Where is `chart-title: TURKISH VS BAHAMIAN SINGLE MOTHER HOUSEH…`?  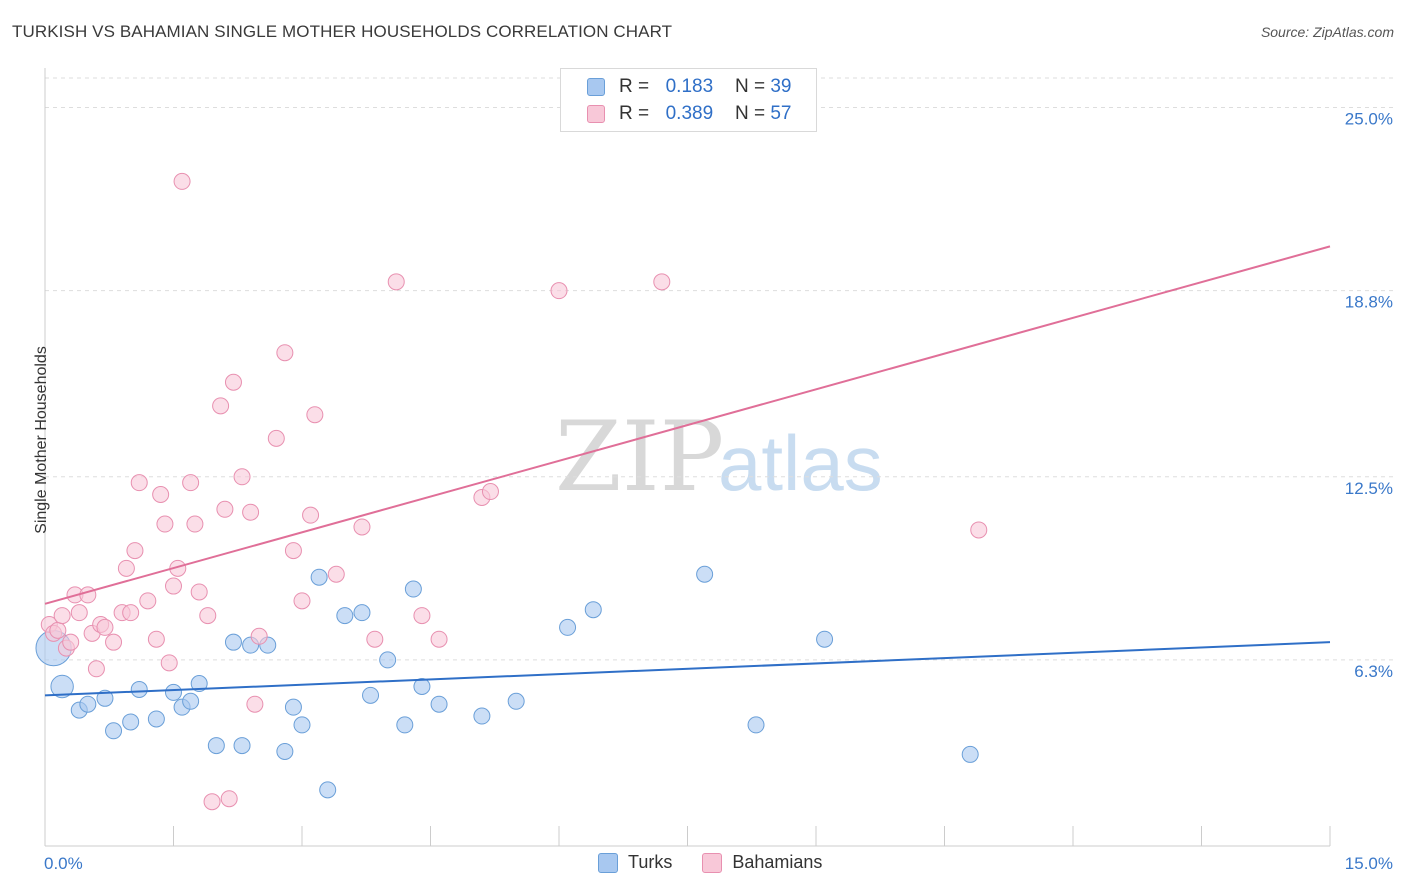 chart-title: TURKISH VS BAHAMIAN SINGLE MOTHER HOUSEH… is located at coordinates (342, 31).